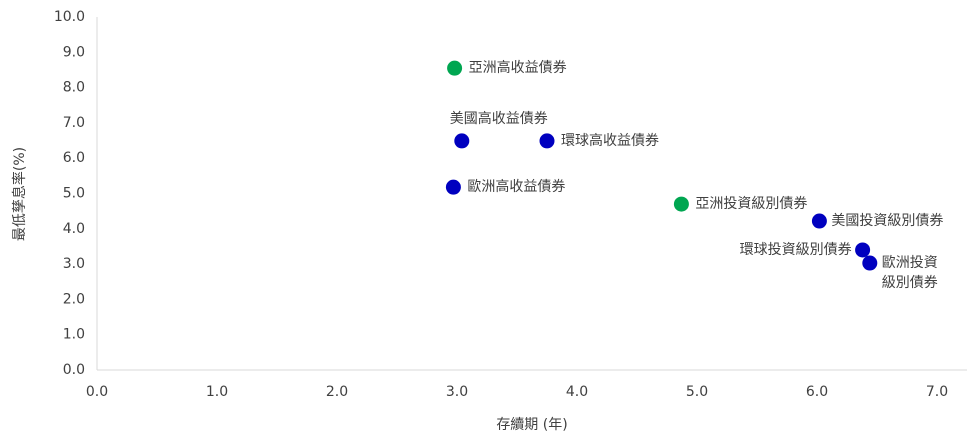  I want to click on y-tick-label: 7.0, so click(74, 123).